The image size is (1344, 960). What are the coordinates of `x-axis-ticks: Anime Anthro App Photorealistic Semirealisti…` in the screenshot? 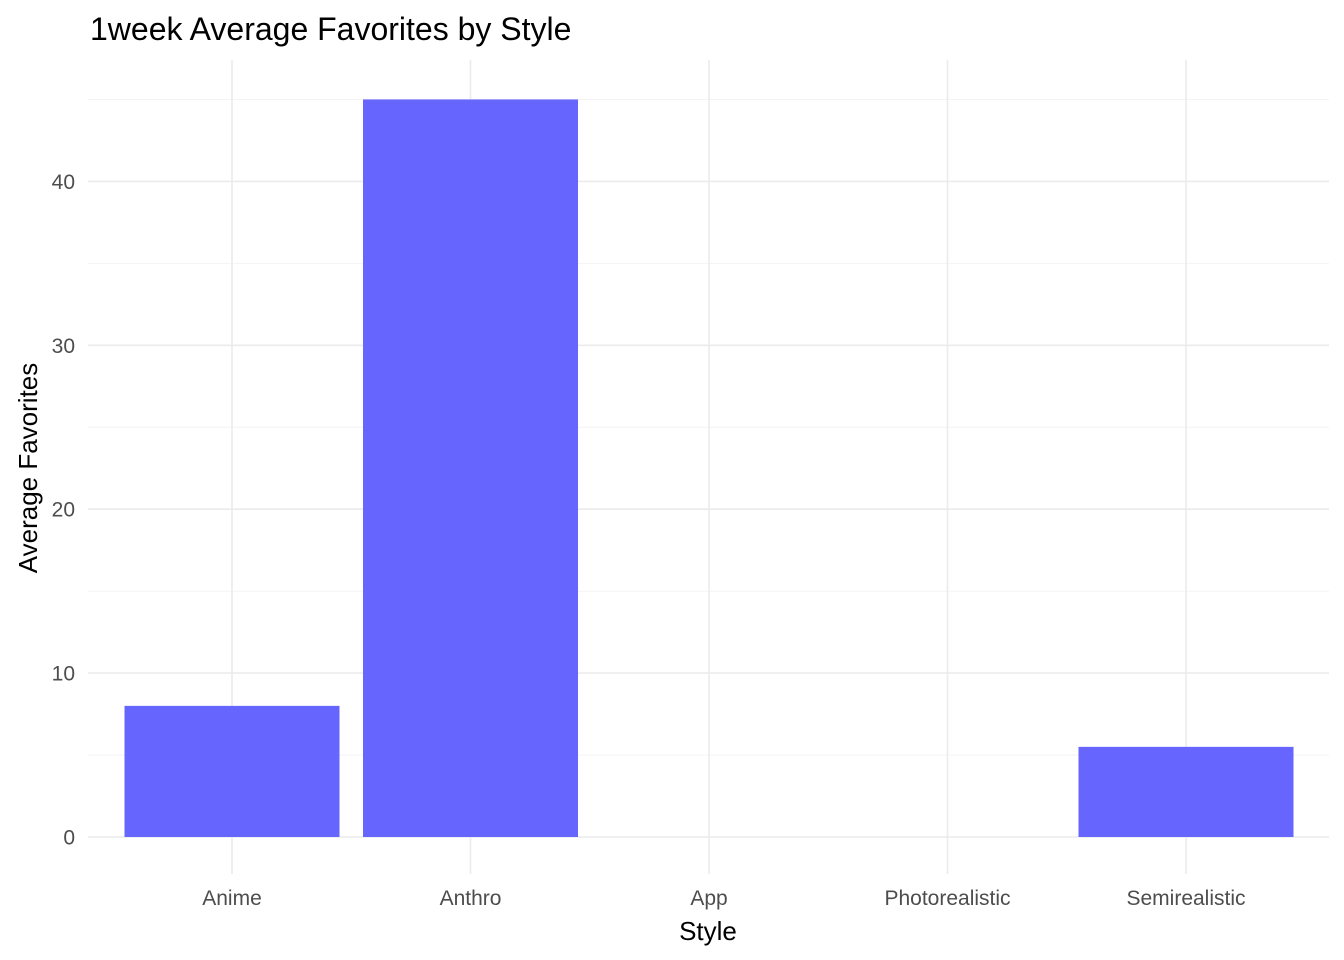 It's located at (723, 898).